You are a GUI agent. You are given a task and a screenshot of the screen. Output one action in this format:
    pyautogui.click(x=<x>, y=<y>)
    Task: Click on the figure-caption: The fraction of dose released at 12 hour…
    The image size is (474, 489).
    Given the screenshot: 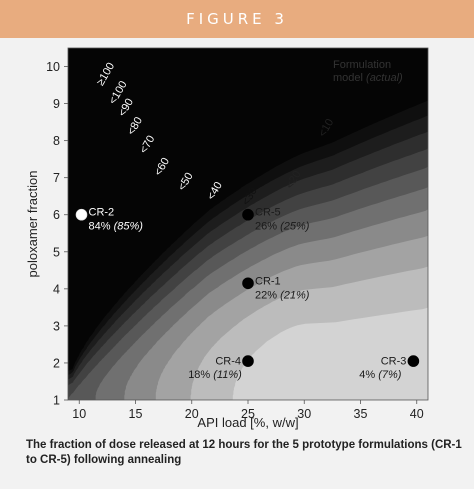 What is the action you would take?
    pyautogui.click(x=244, y=452)
    